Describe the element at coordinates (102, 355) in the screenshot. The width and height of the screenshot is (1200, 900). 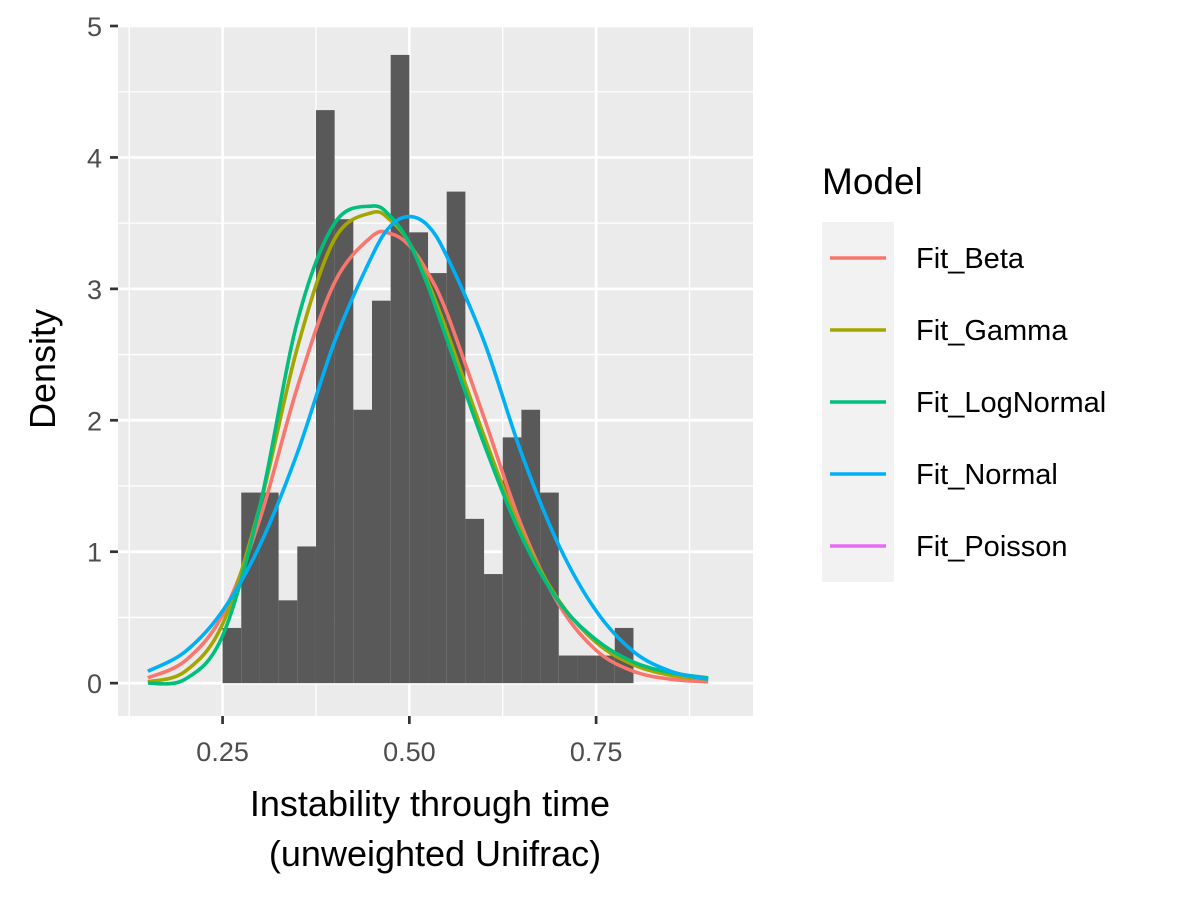
I see `y-axis: 0 1 2 3 4 5` at that location.